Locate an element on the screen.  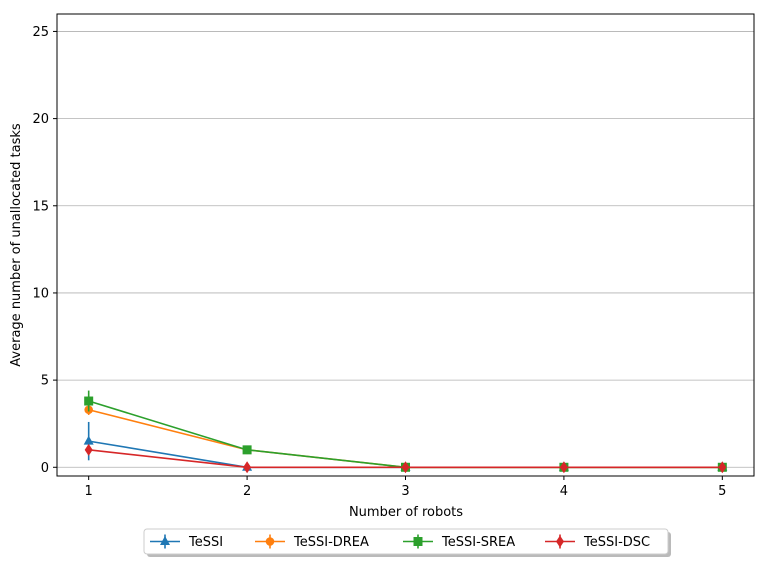
y-axis-label: Average number of unallocated tasks is located at coordinates (16, 245).